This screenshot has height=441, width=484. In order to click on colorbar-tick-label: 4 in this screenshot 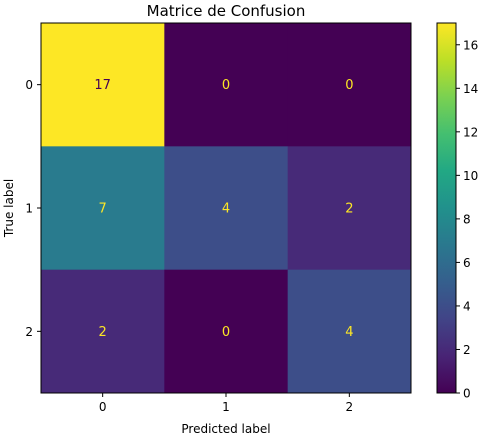, I will do `click(467, 306)`.